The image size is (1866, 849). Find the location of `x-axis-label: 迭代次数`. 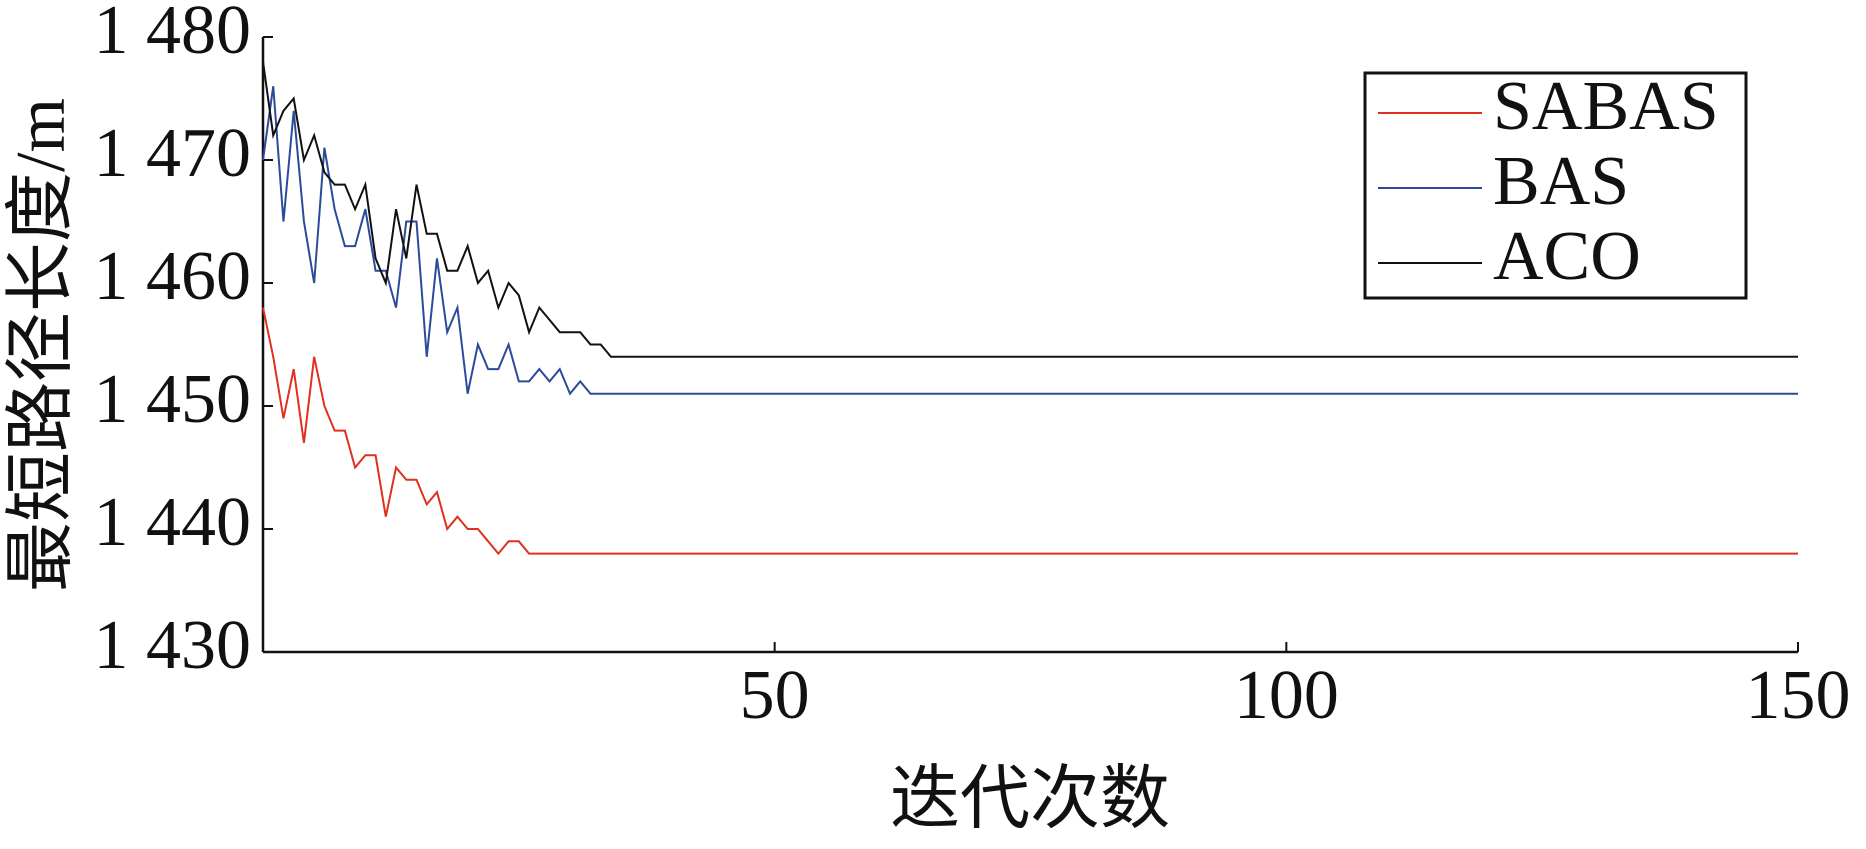

x-axis-label: 迭代次数 is located at coordinates (1030, 799).